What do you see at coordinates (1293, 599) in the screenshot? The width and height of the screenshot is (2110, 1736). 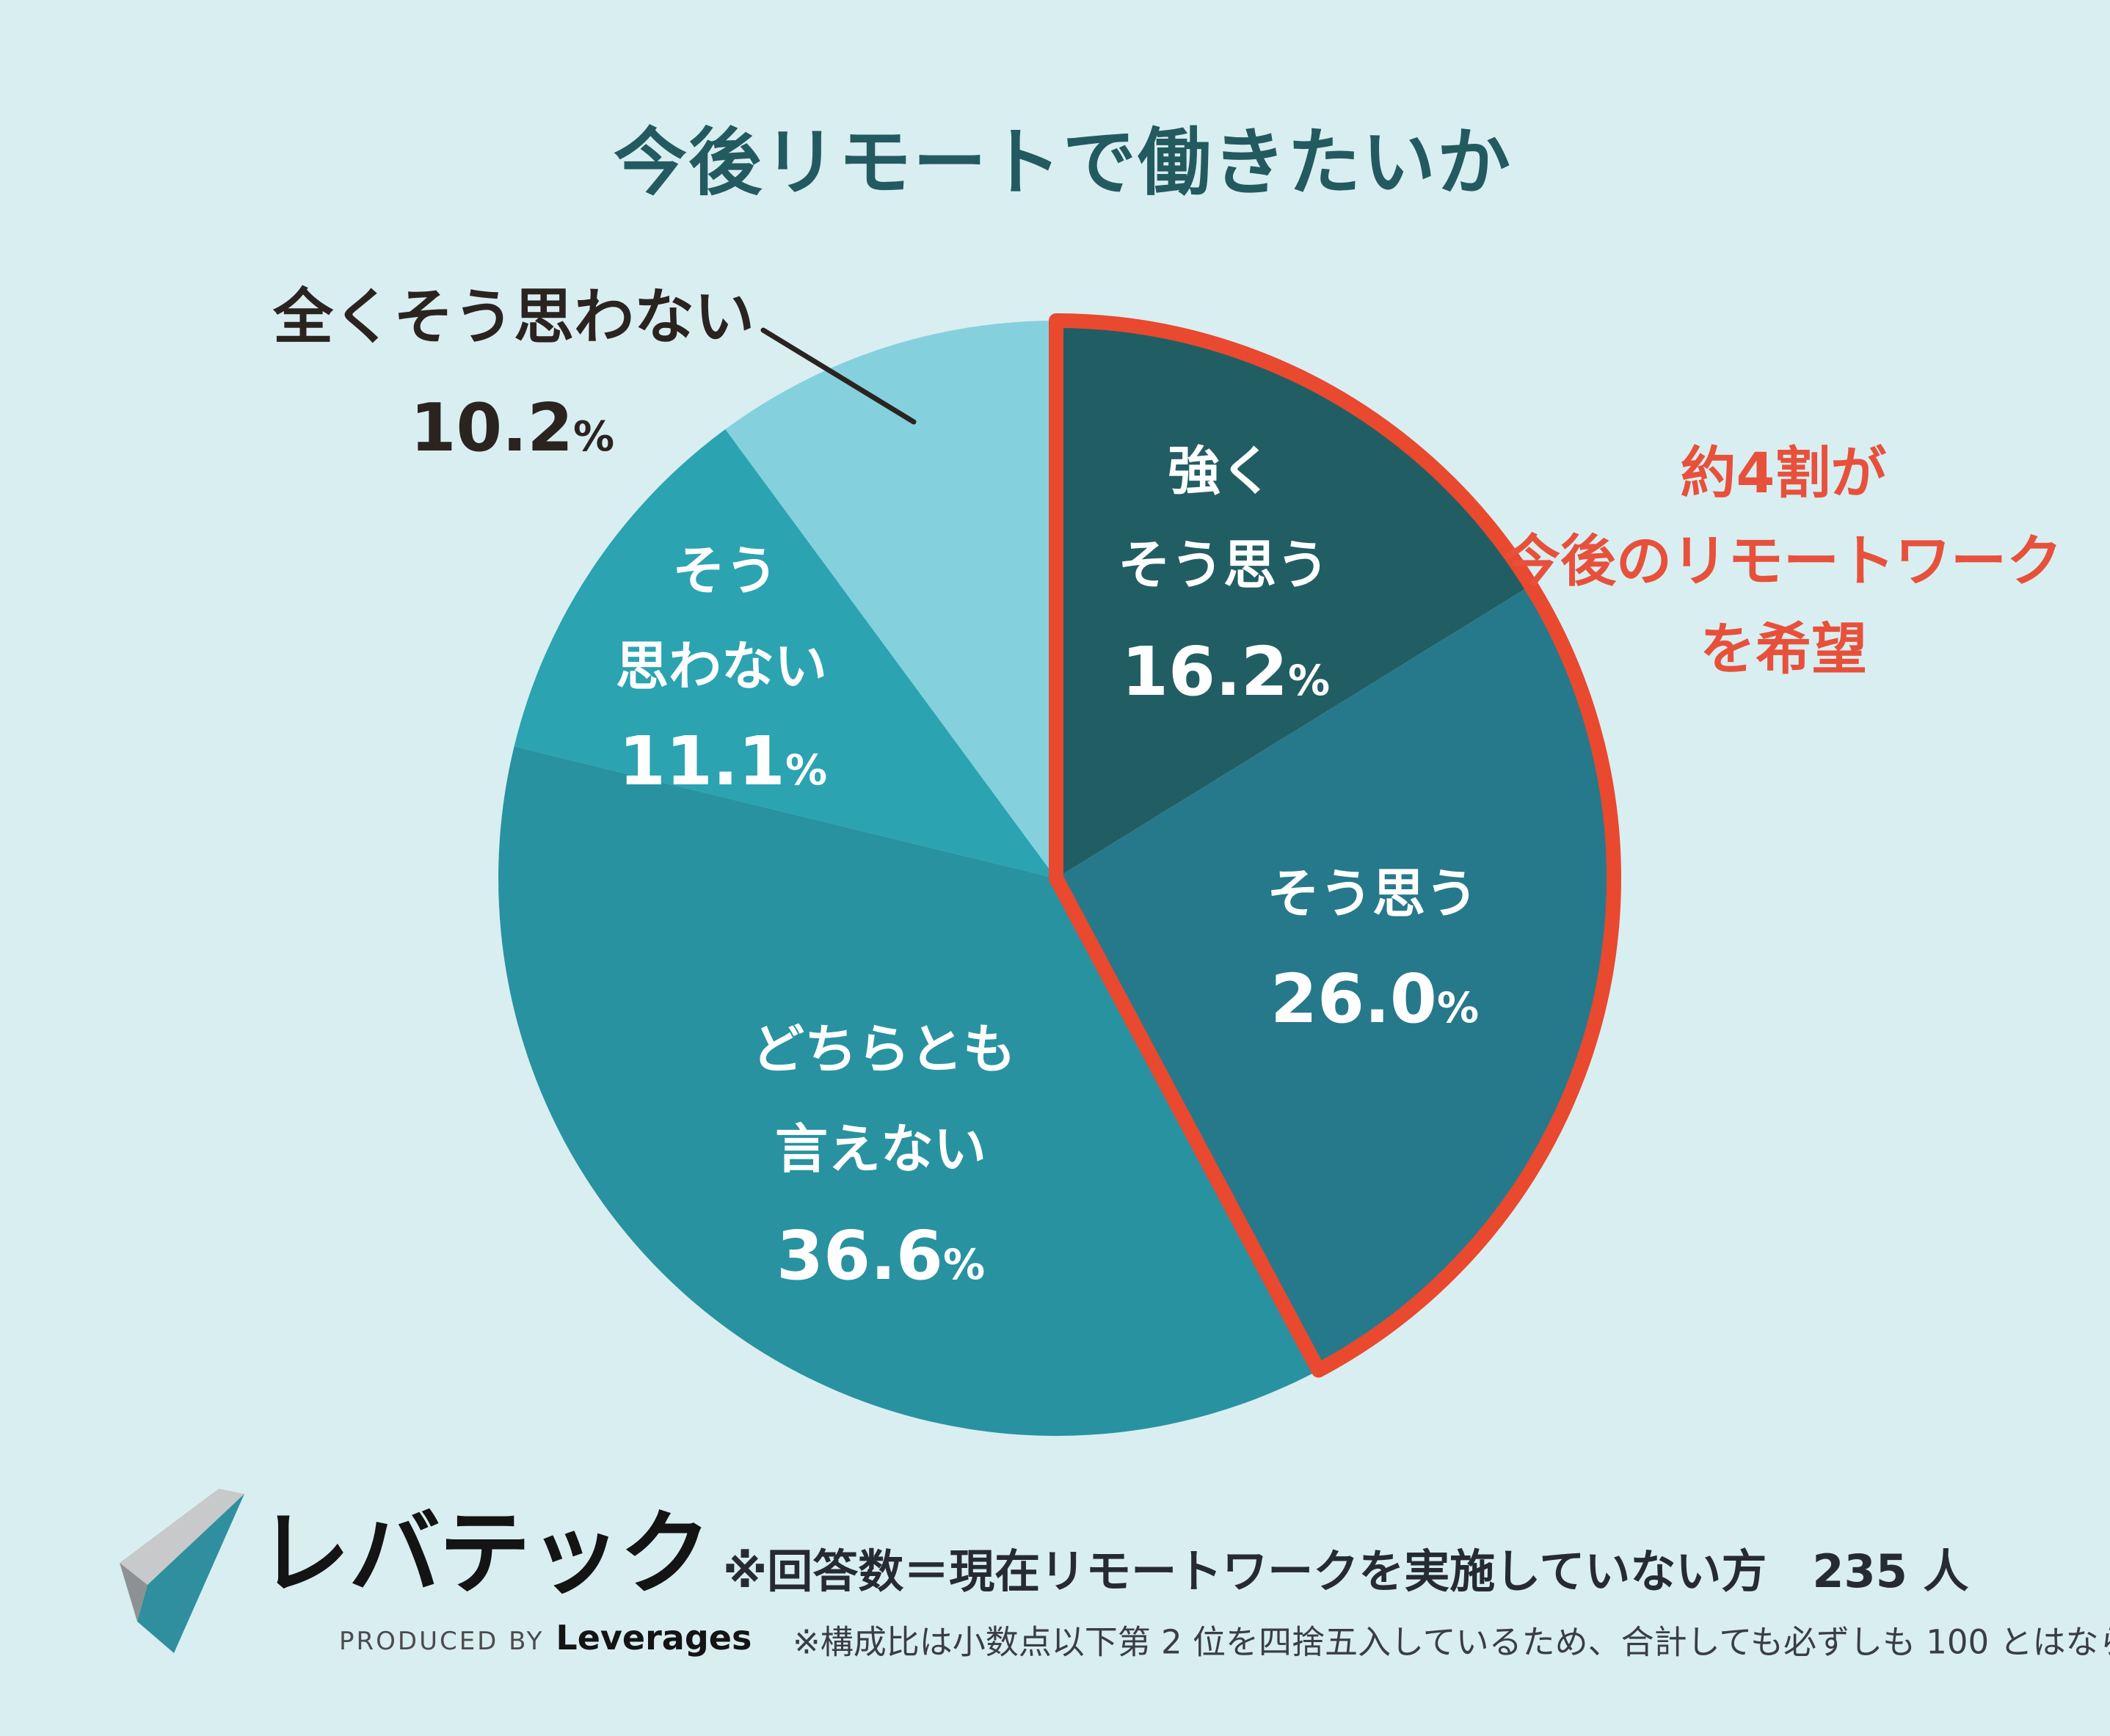 I see `pie-slice-strongly-agree` at bounding box center [1293, 599].